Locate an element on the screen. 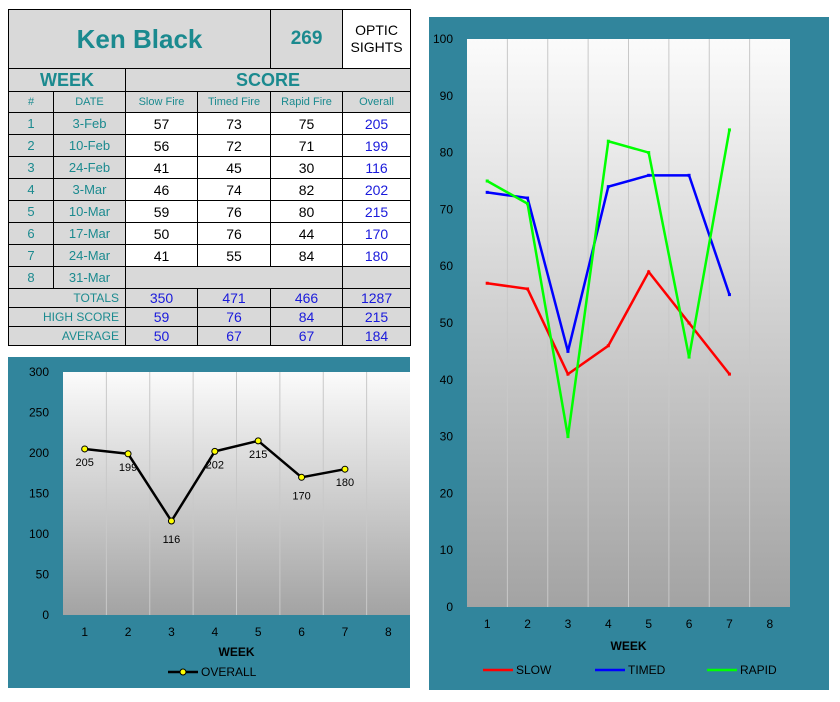 The height and width of the screenshot is (702, 840). summary-overall: 184 is located at coordinates (377, 336).